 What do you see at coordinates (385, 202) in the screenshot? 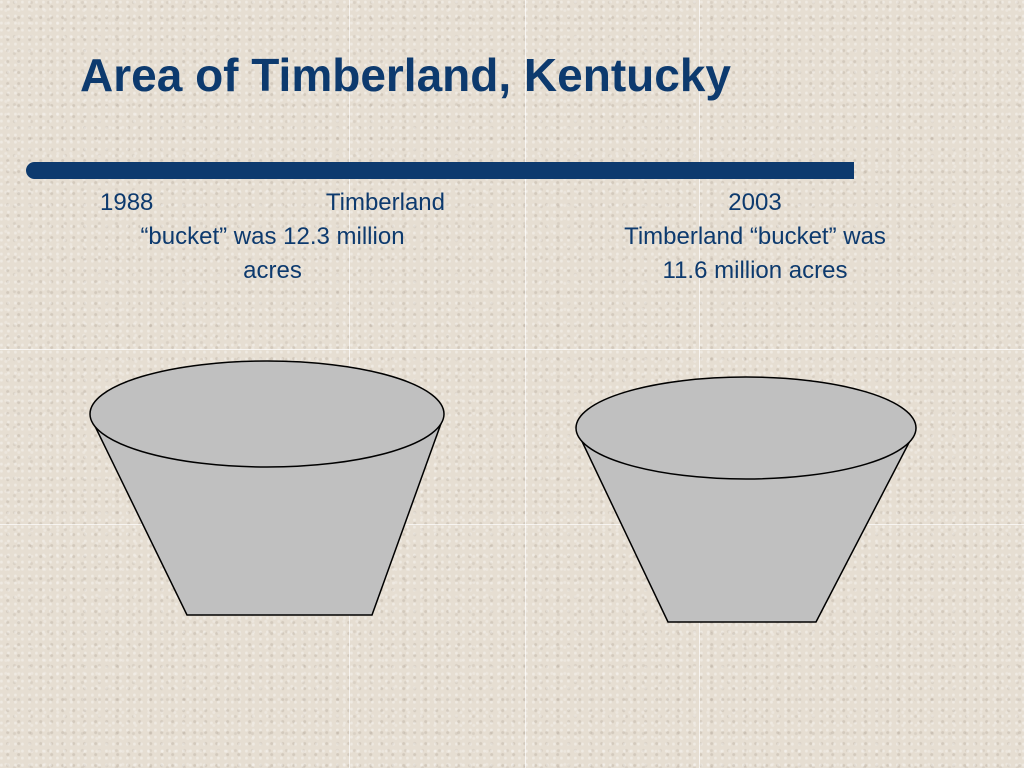
I see `caption-text: Timberland` at bounding box center [385, 202].